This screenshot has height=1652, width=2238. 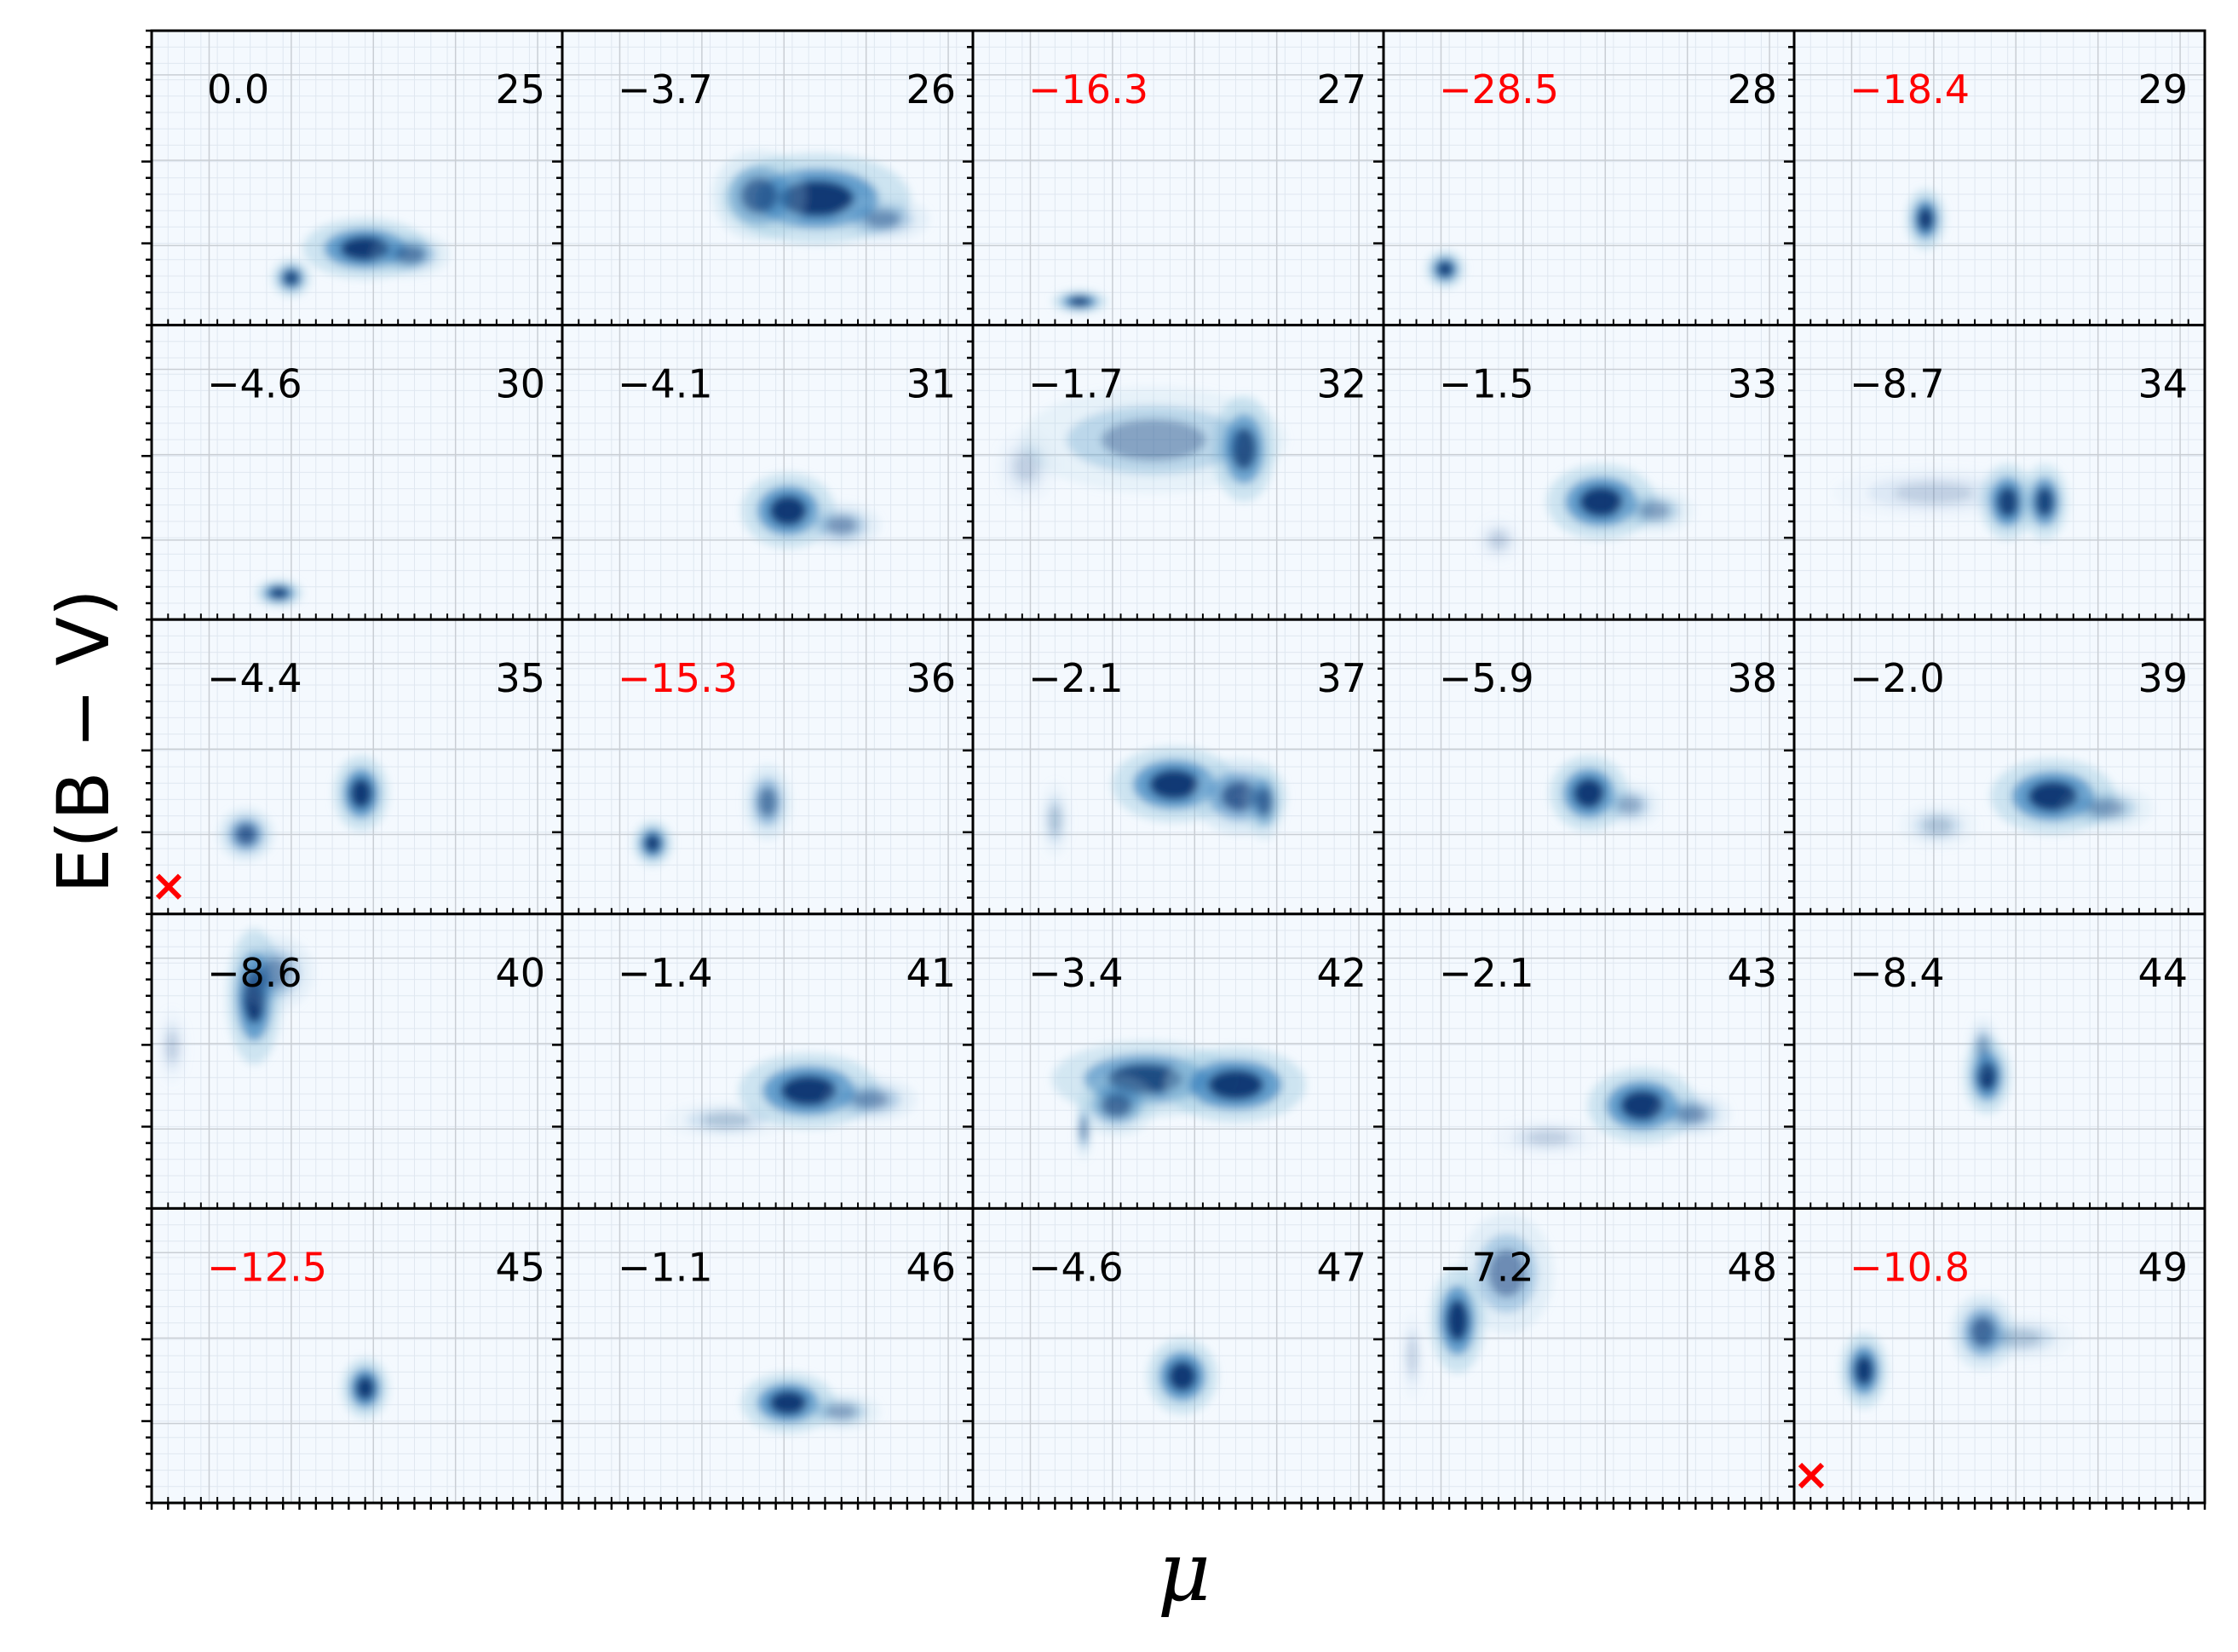 I want to click on panel-score: −2.0, so click(x=1897, y=678).